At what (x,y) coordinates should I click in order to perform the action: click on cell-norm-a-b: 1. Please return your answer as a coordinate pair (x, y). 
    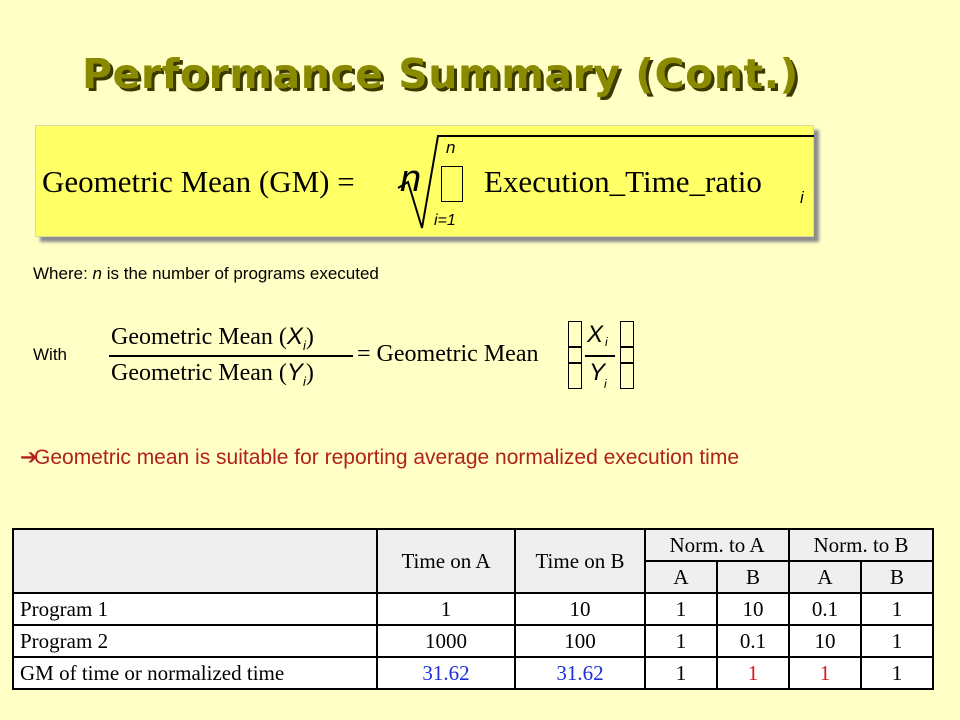
    Looking at the image, I should click on (753, 673).